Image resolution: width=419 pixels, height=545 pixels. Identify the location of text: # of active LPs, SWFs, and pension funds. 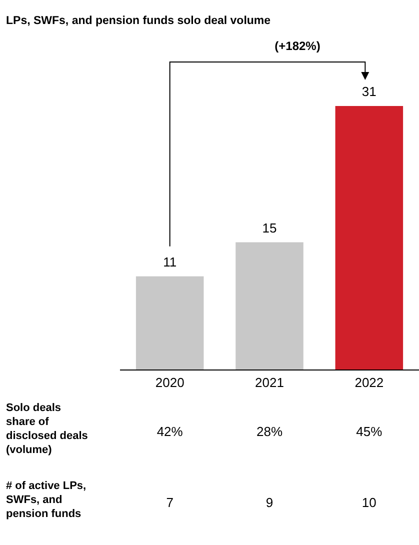
(46, 500).